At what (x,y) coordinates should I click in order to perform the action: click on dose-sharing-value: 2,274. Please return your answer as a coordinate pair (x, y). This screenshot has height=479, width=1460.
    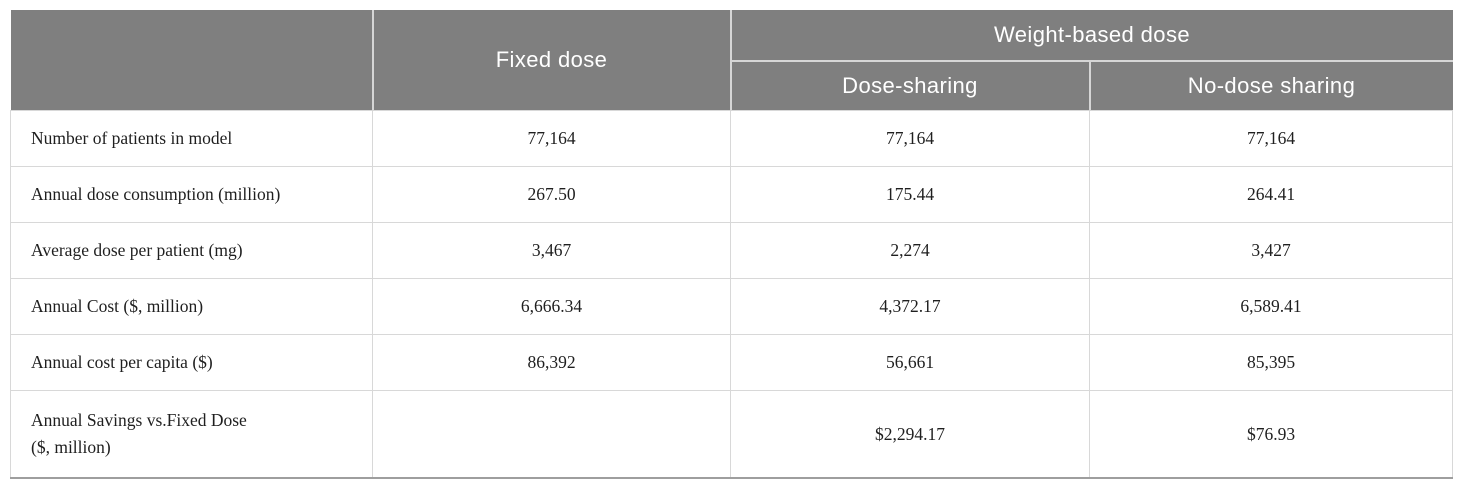
    Looking at the image, I should click on (910, 250).